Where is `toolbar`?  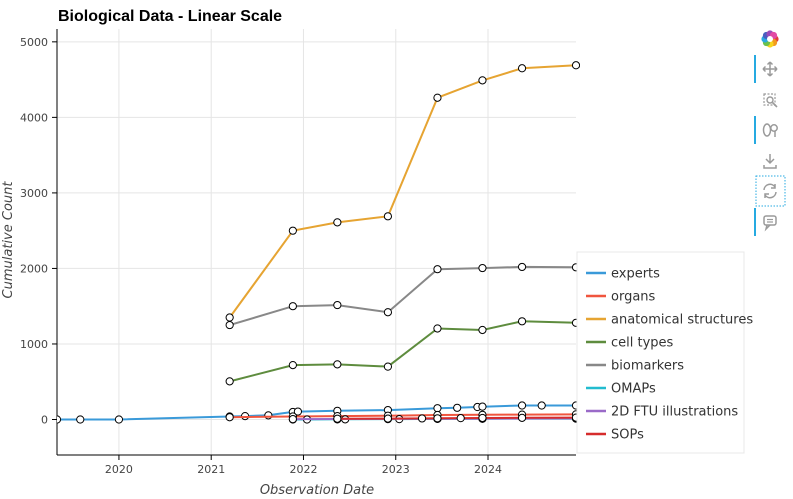
toolbar is located at coordinates (770, 133).